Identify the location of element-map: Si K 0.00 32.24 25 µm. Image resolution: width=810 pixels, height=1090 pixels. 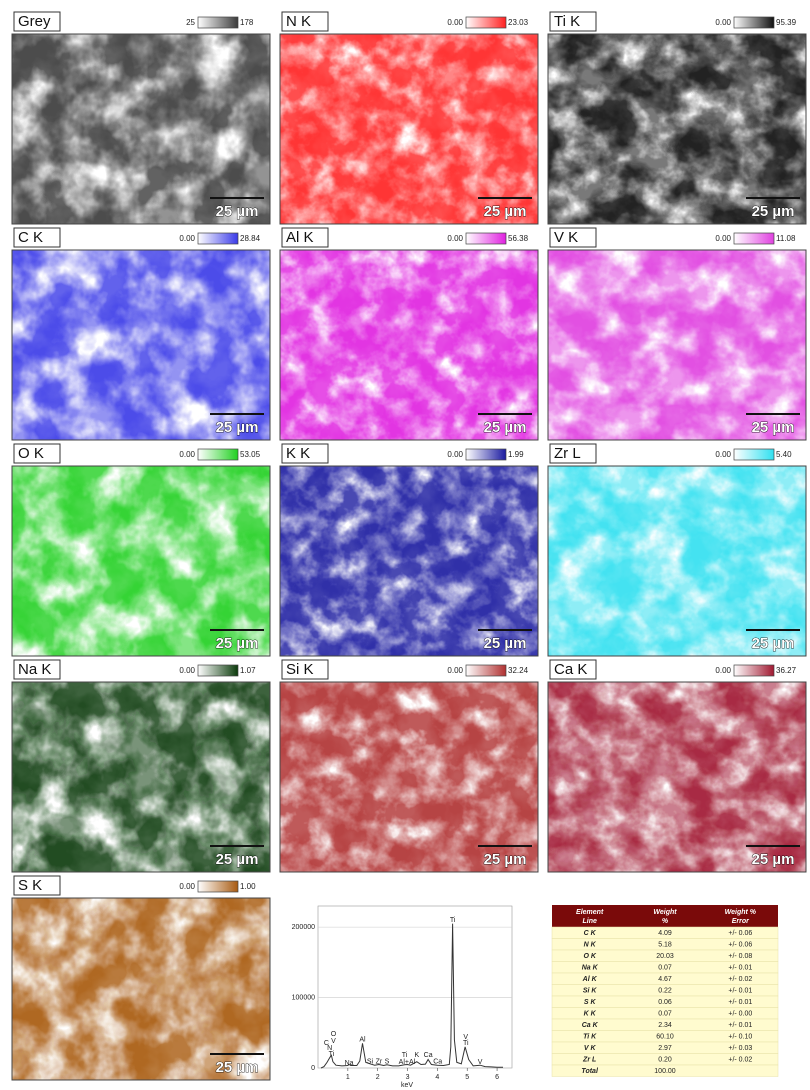
(409, 766).